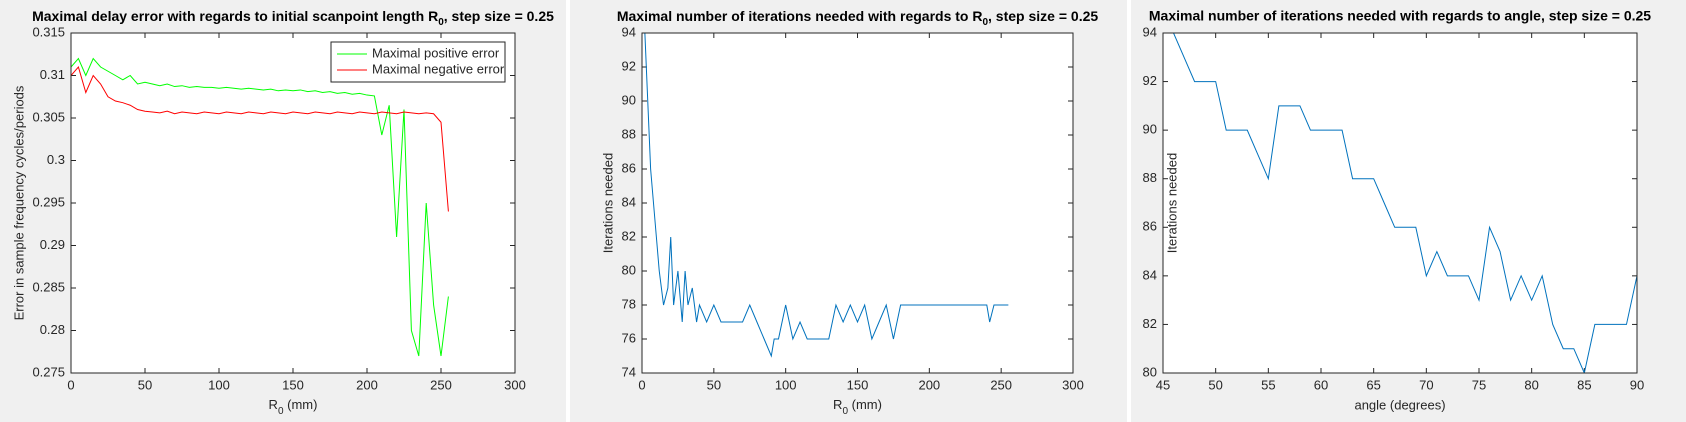  I want to click on y-tick-label: 76, so click(629, 337).